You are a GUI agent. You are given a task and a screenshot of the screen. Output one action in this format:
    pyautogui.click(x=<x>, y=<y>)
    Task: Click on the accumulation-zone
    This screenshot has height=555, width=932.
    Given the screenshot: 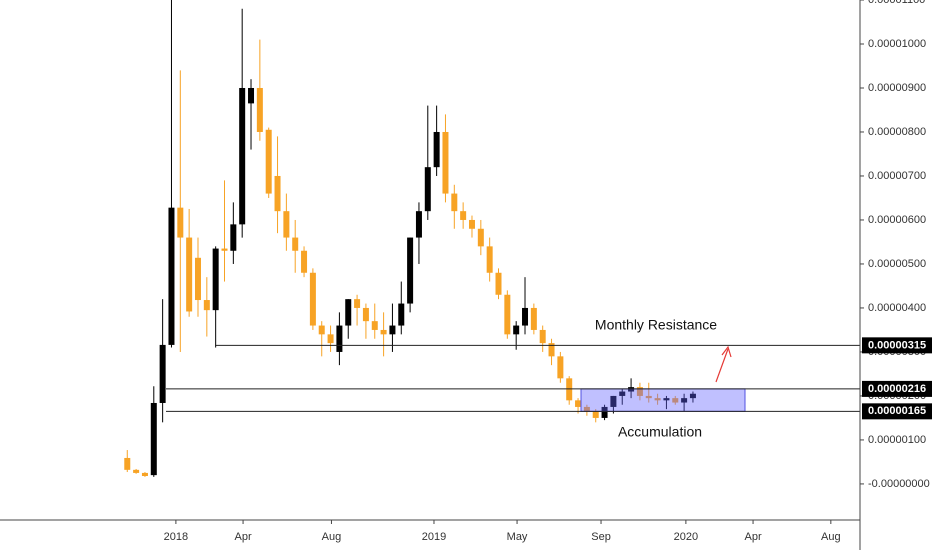 What is the action you would take?
    pyautogui.click(x=663, y=400)
    